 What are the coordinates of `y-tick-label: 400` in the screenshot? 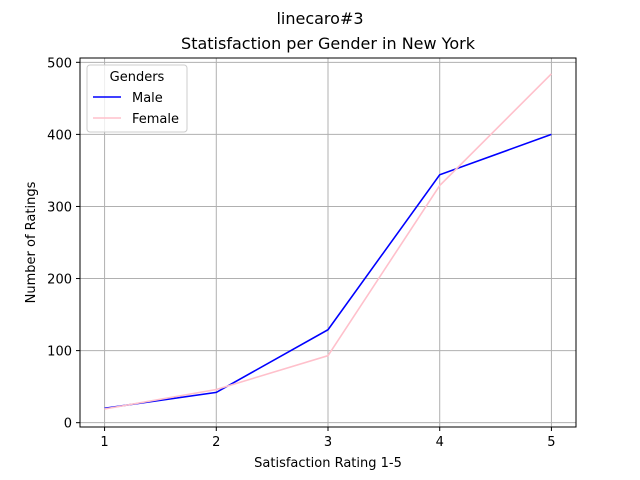 It's located at (59, 135).